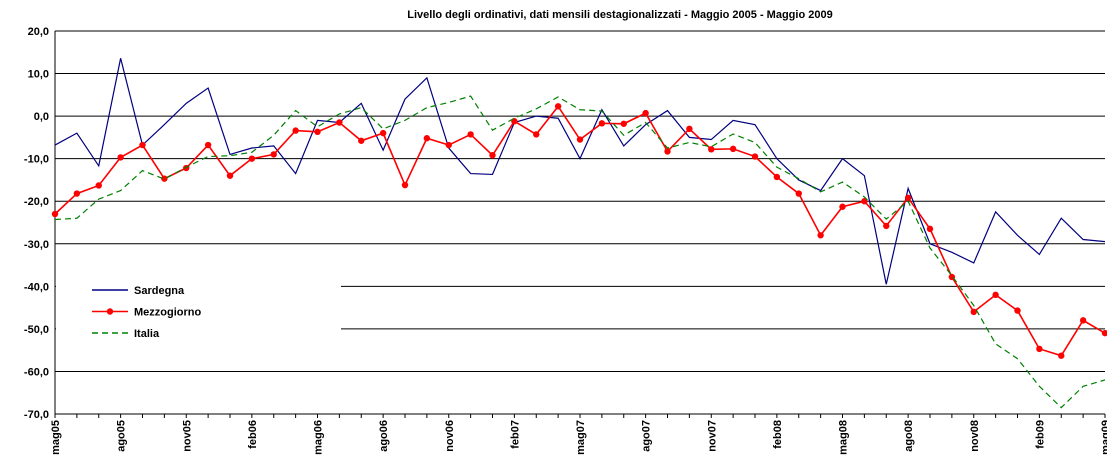 Image resolution: width=1107 pixels, height=466 pixels. I want to click on x-tick-label: mag07, so click(581, 437).